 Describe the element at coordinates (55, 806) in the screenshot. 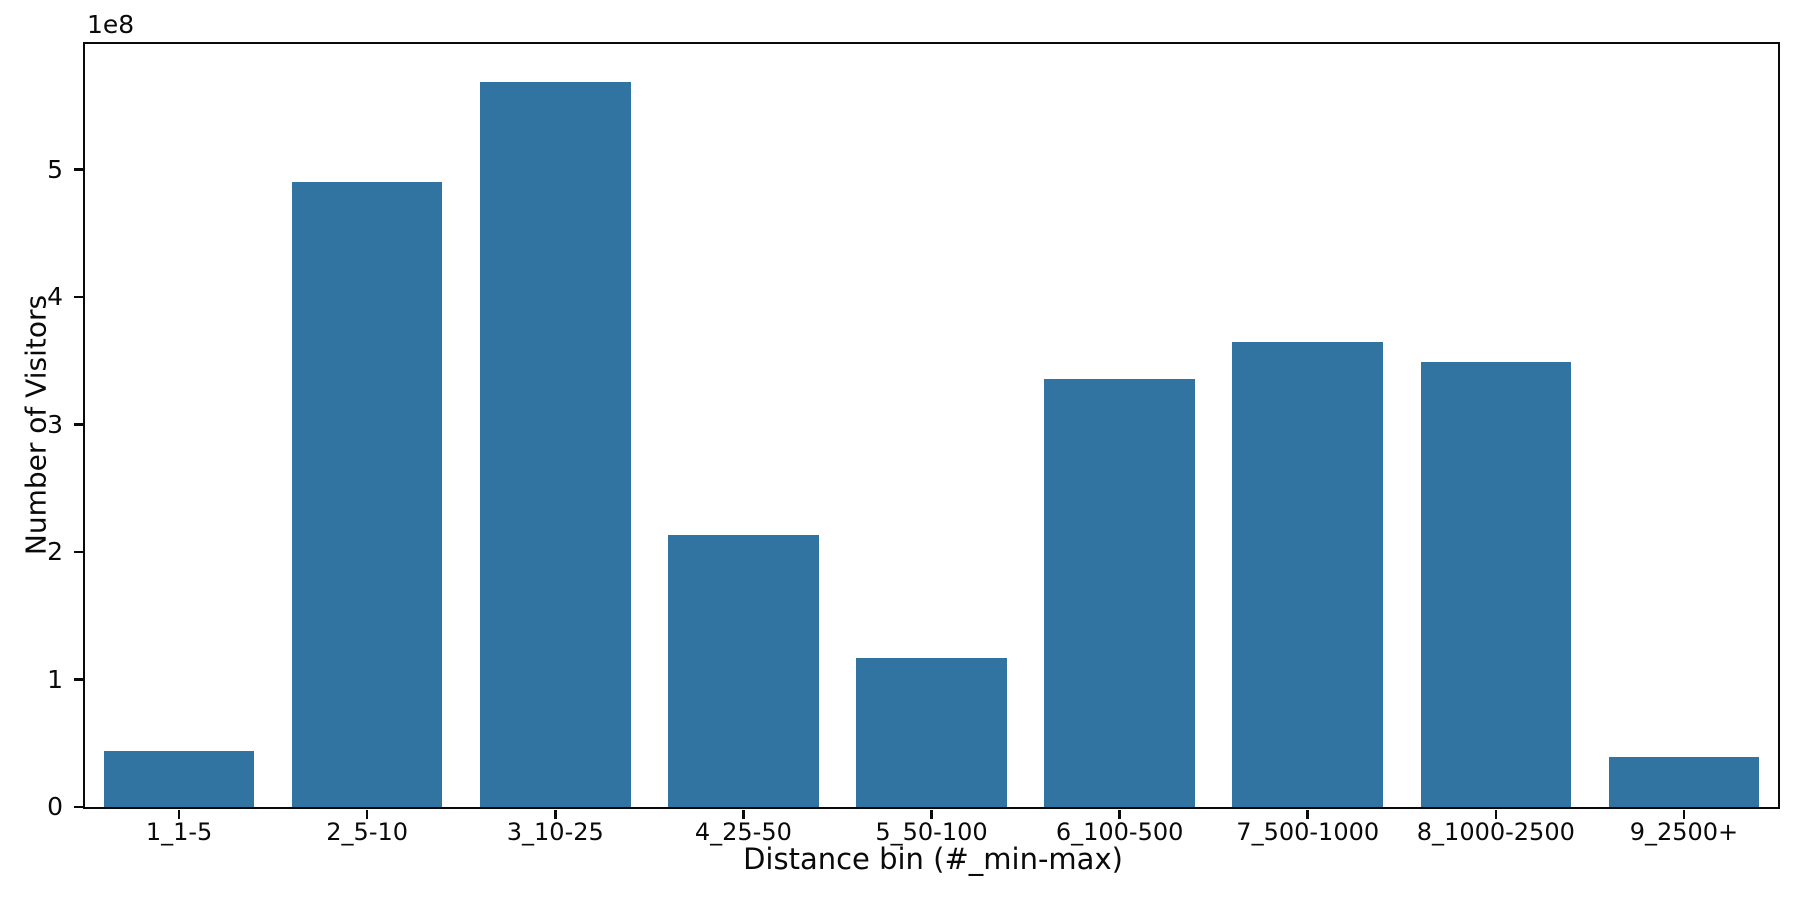

I see `y-tick-label: 0` at that location.